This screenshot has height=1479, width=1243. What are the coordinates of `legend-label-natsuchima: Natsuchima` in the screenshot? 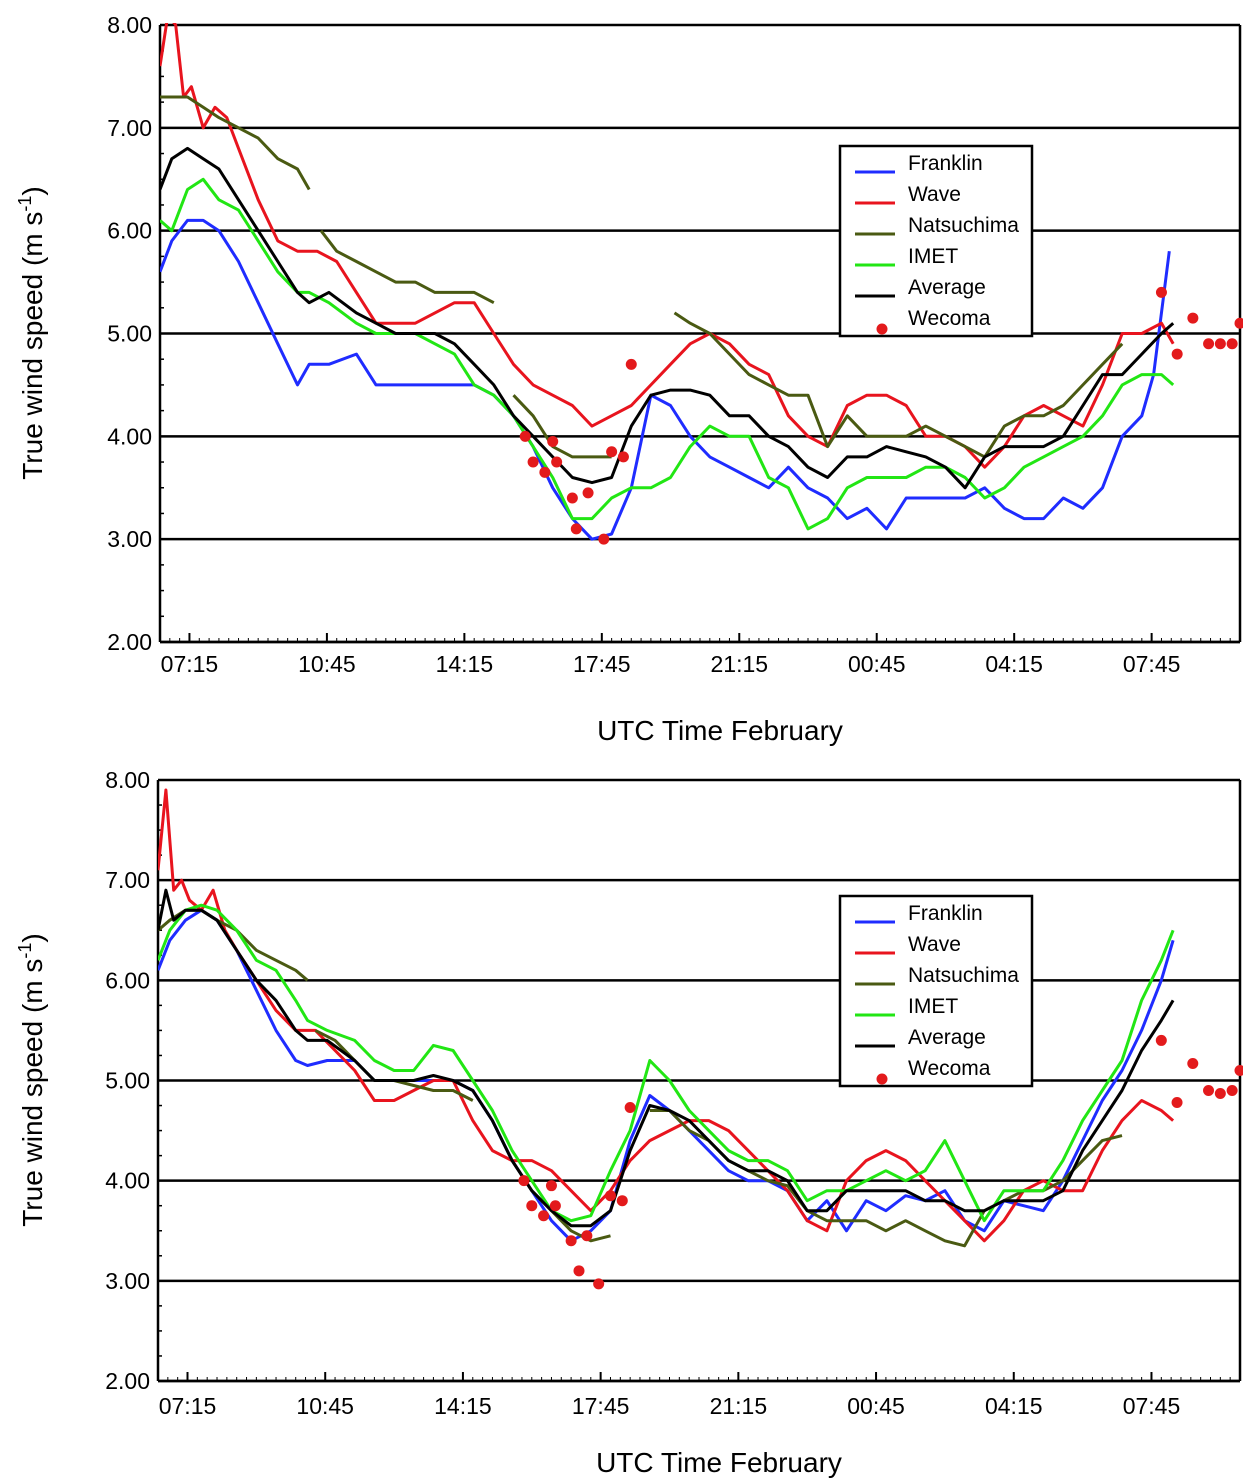 It's located at (963, 225).